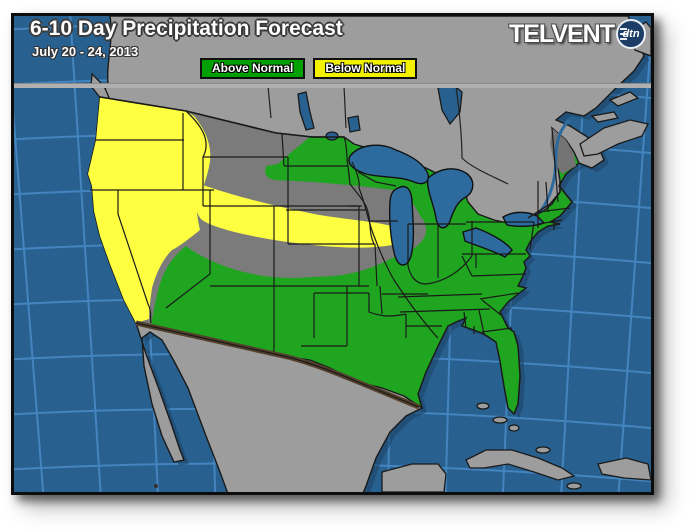 The height and width of the screenshot is (532, 692). I want to click on anticosti-island, so click(624, 99).